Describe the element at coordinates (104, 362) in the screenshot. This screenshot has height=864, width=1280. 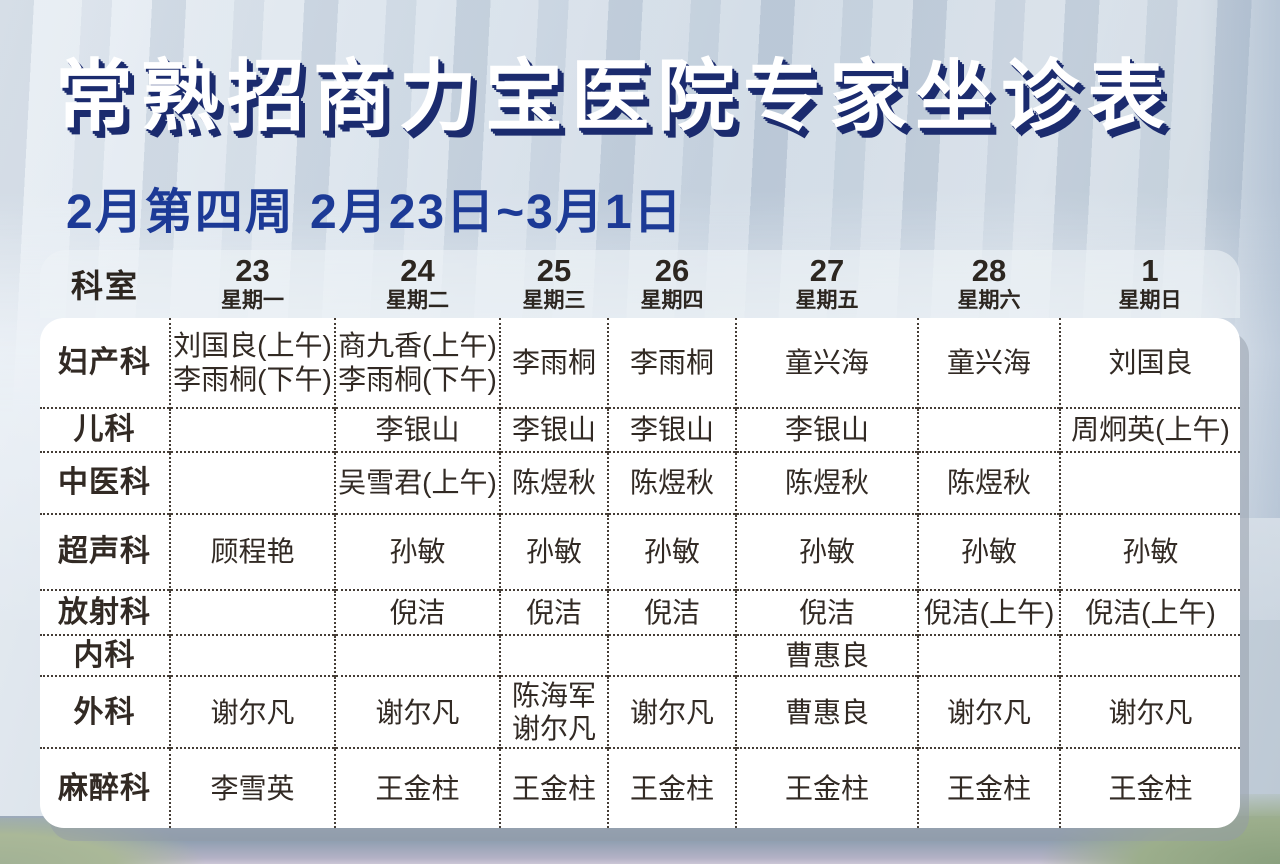
I see `dept-cell: 妇产科` at that location.